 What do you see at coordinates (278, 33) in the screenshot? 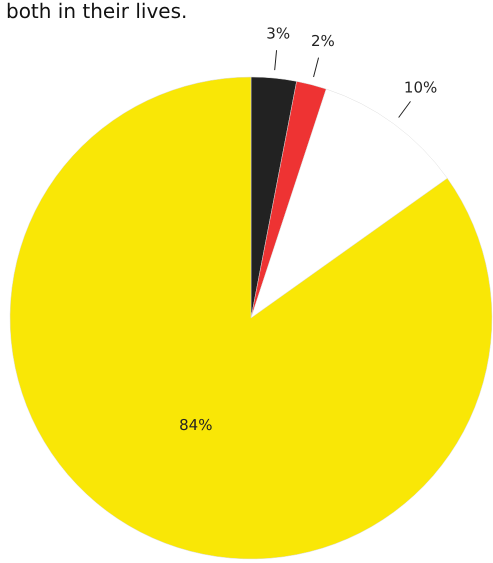
I see `data-label: 3%` at bounding box center [278, 33].